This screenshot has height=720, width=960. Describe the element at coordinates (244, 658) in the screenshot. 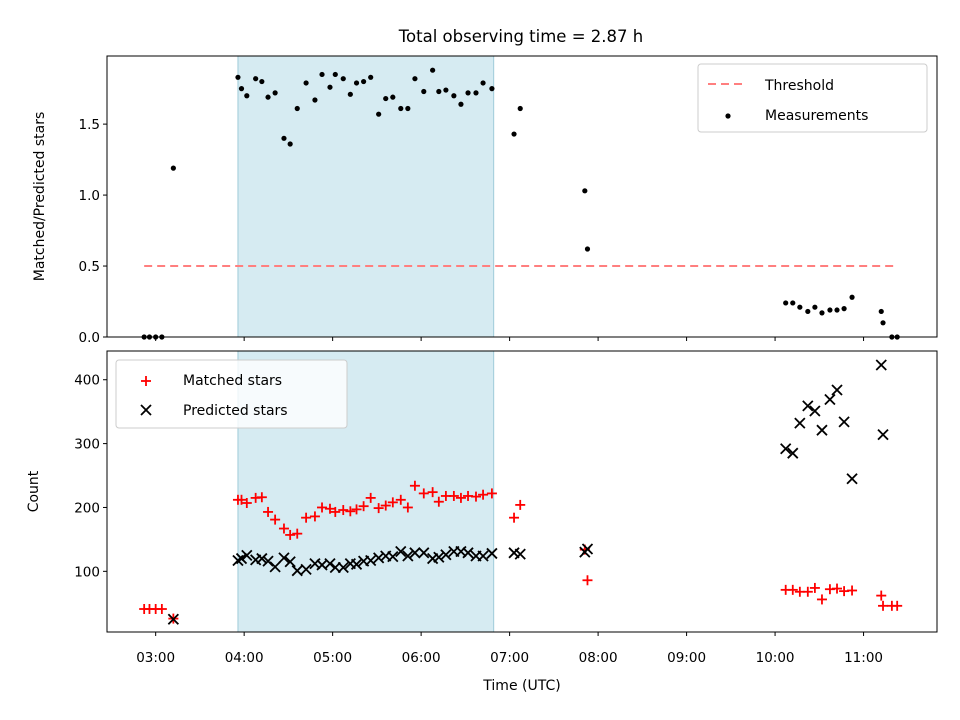

I see `x-tick-label: 04:00` at that location.